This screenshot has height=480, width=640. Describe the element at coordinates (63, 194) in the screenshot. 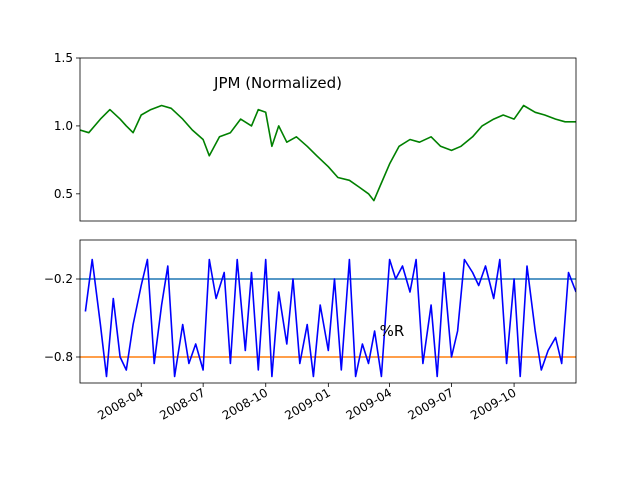

I see `y-tick-label: 0.5` at that location.